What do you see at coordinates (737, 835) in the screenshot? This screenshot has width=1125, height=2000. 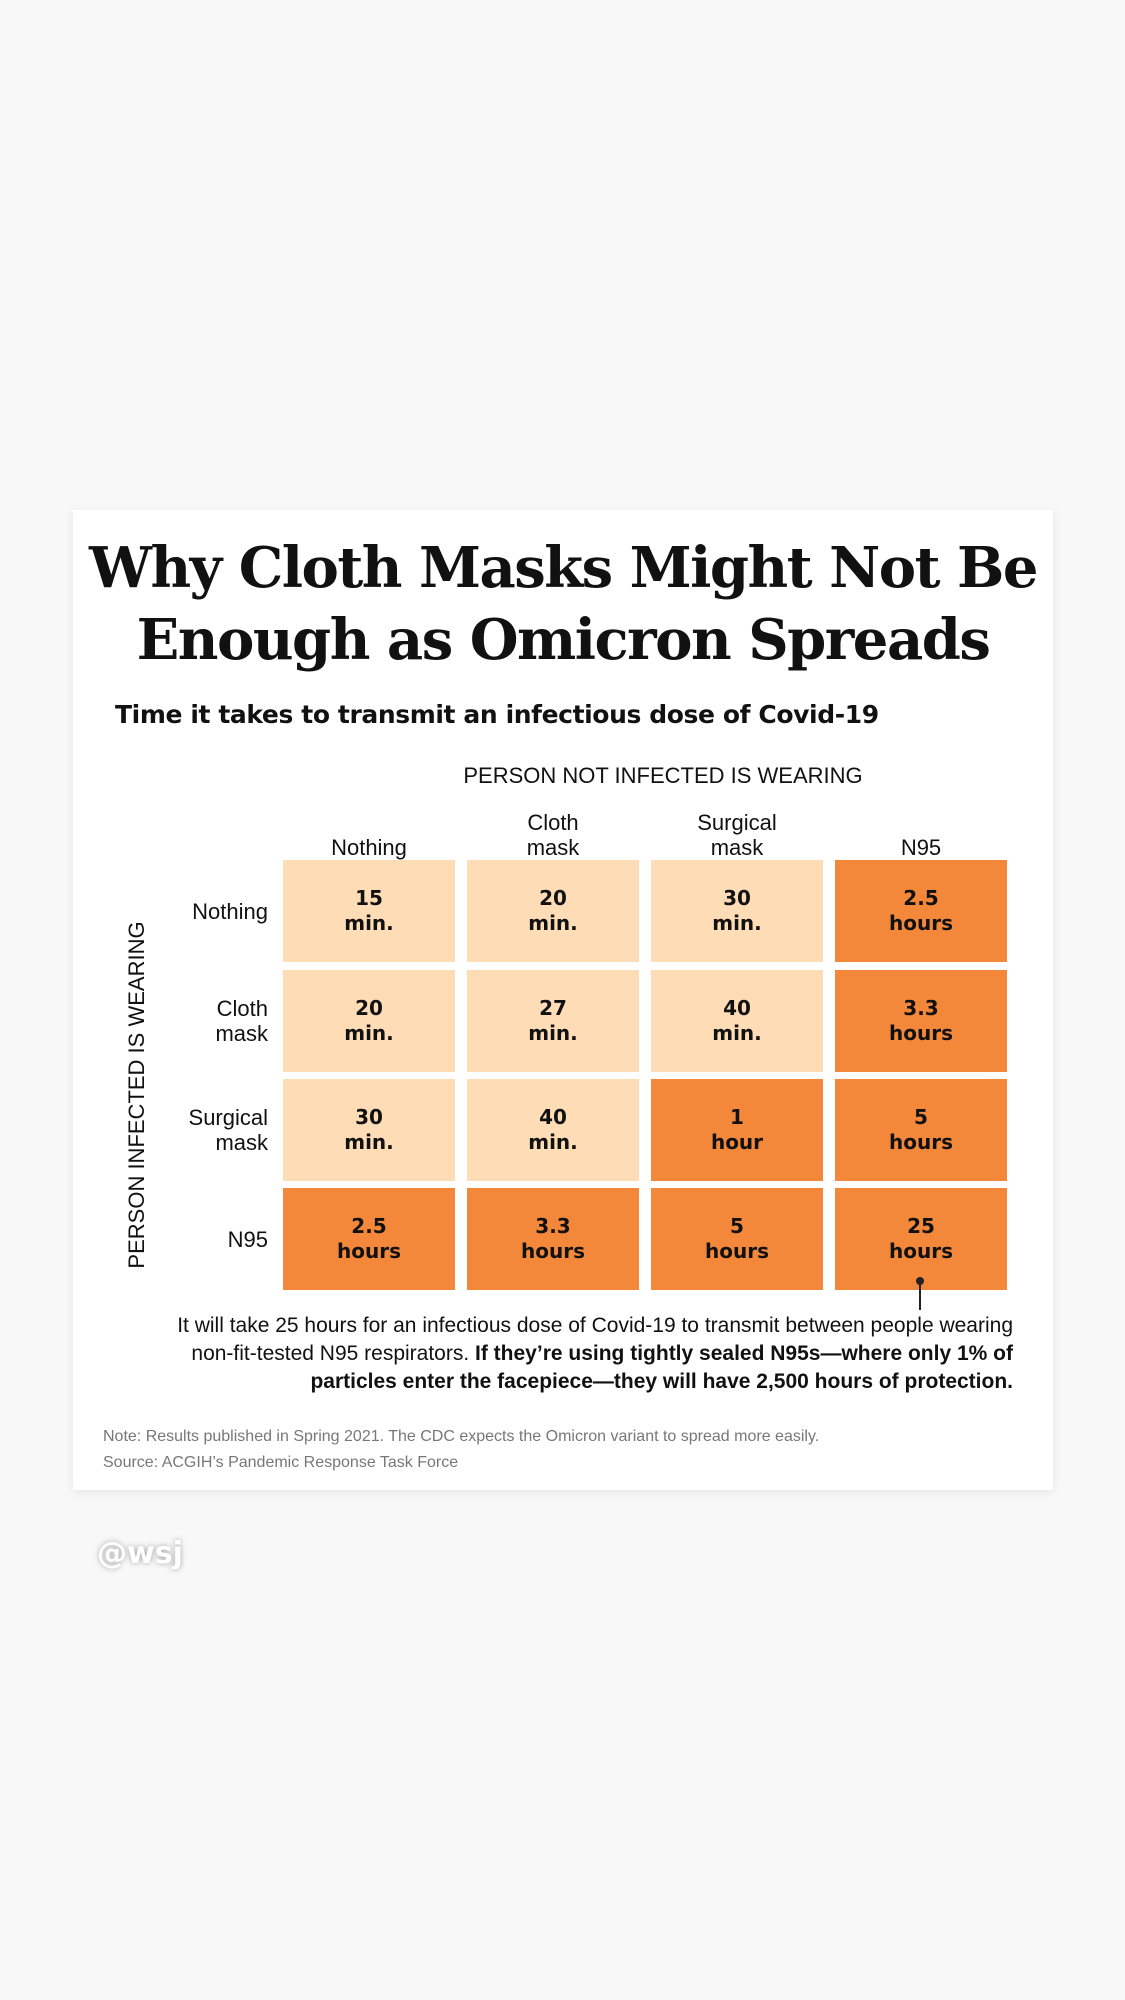 I see `column-header: Surgical mask` at bounding box center [737, 835].